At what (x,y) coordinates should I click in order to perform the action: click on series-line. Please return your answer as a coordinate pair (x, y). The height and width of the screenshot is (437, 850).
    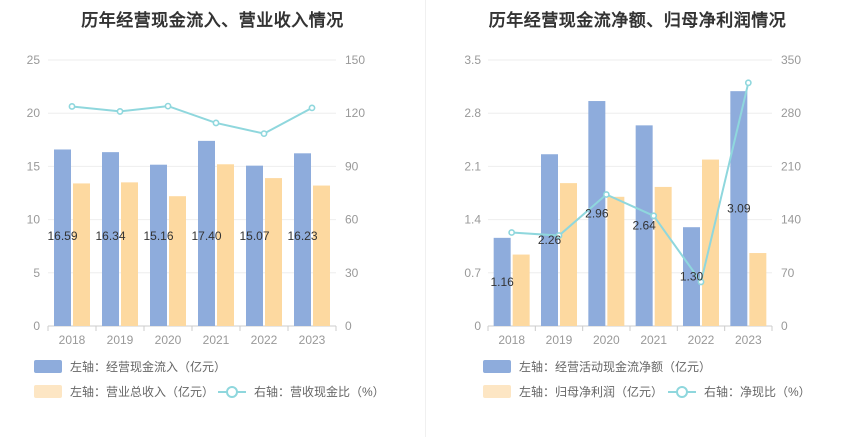
    Looking at the image, I should click on (630, 183).